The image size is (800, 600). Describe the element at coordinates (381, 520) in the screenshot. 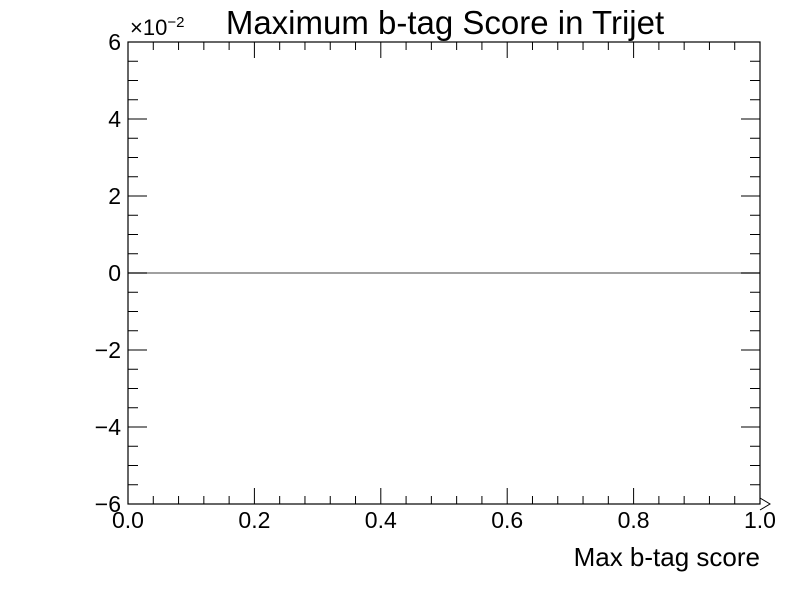

I see `x-tick-label: 0.4` at that location.